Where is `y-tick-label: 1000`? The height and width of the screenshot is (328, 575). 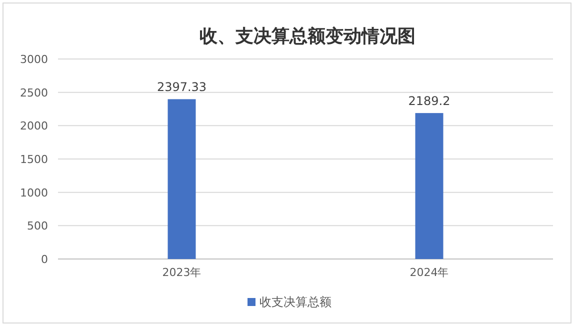
y-tick-label: 1000 is located at coordinates (34, 193).